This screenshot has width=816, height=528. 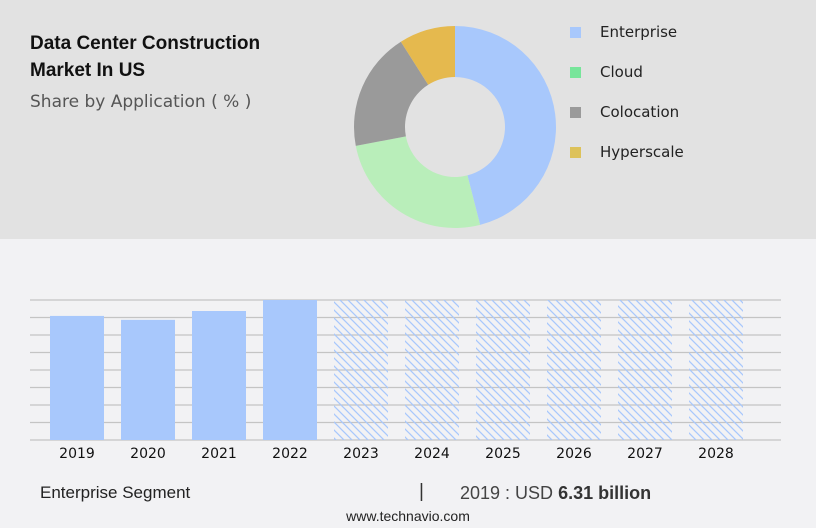 What do you see at coordinates (418, 182) in the screenshot?
I see `donut-slice-cloud` at bounding box center [418, 182].